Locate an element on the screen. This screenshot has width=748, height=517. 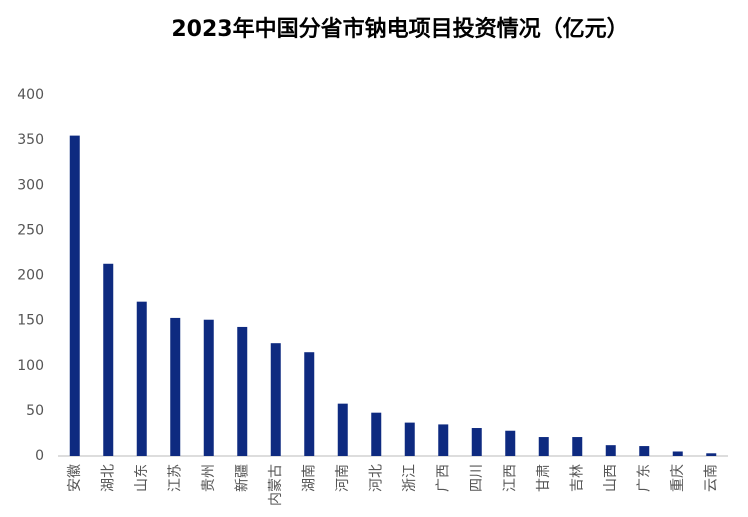
x-tick-label: 山东 is located at coordinates (142, 478).